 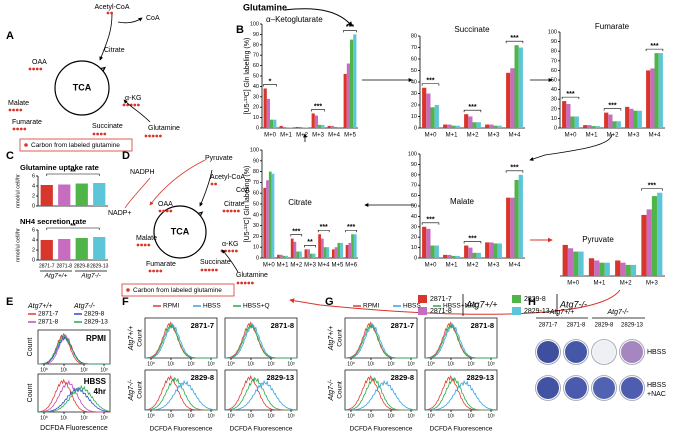 What do you see at coordinates (180, 232) in the screenshot?
I see `tca-cycle` at bounding box center [180, 232].